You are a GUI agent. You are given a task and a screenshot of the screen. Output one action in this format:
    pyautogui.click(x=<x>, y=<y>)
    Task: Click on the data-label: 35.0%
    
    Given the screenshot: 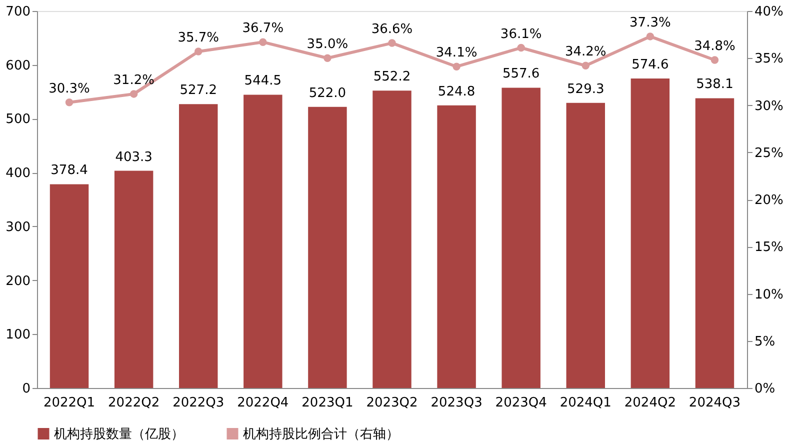 What is the action you would take?
    pyautogui.click(x=327, y=44)
    